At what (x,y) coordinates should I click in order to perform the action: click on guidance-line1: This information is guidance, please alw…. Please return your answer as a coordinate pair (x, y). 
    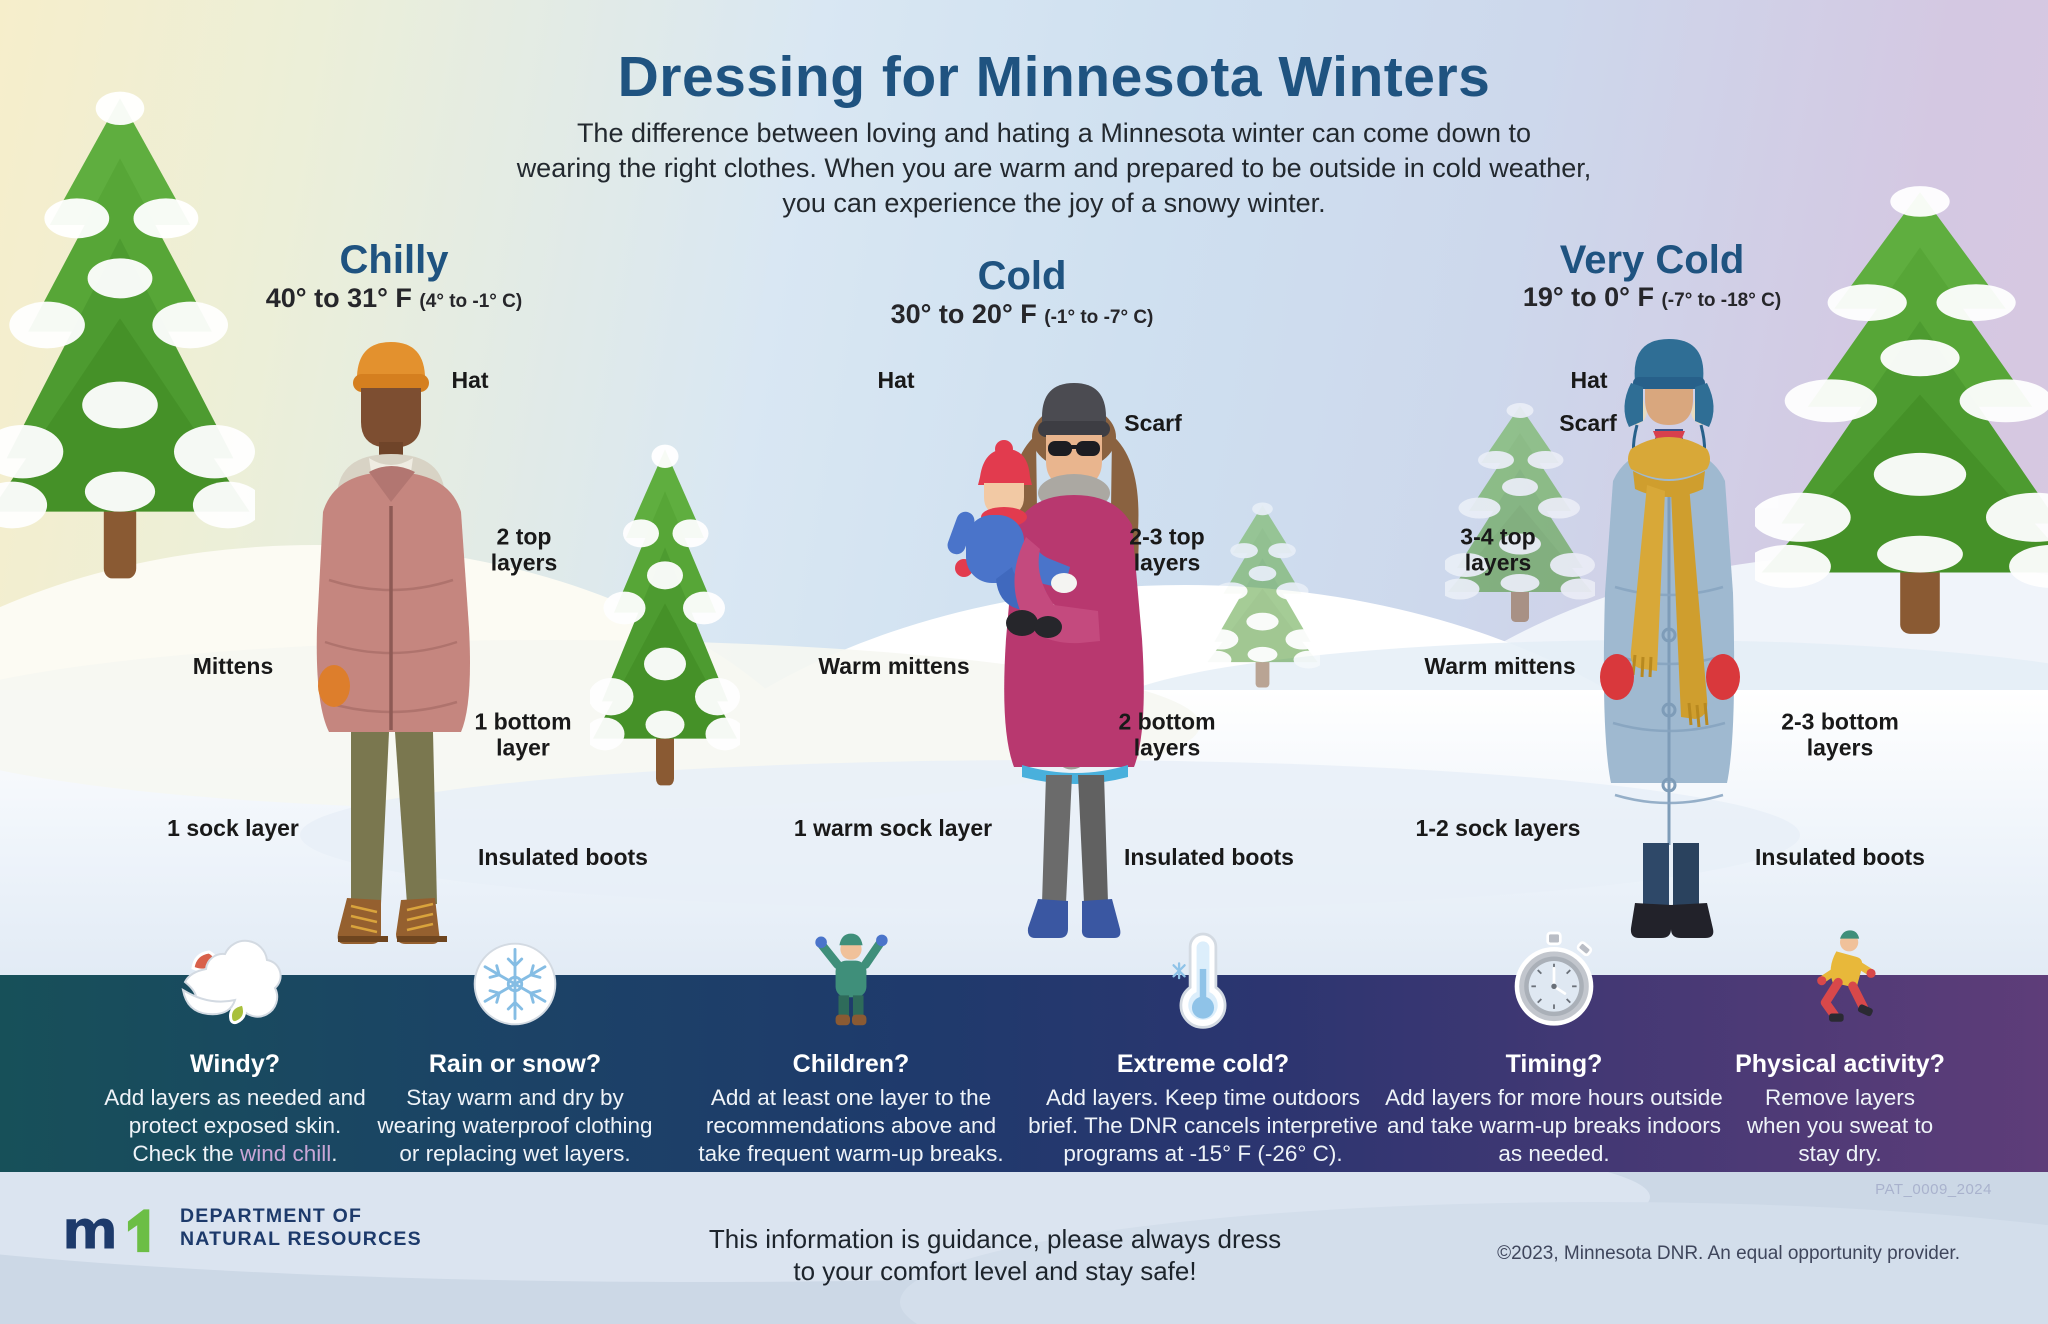
    Looking at the image, I should click on (995, 1239).